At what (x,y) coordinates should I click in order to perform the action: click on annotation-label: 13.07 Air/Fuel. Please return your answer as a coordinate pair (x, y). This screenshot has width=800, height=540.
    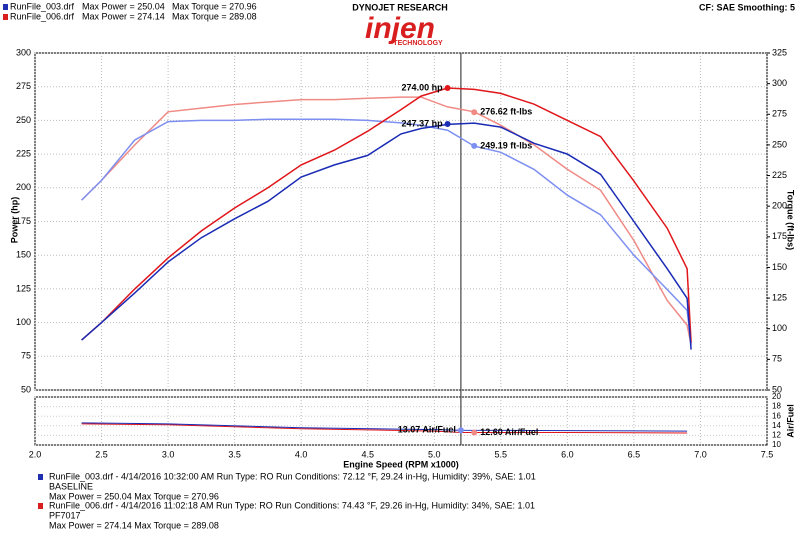
    Looking at the image, I should click on (427, 430).